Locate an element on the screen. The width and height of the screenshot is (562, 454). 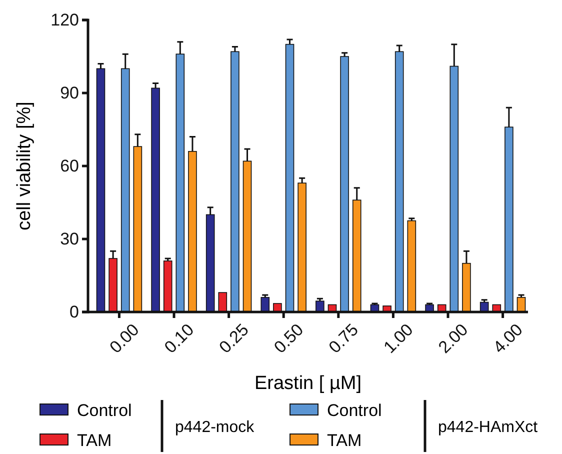
y-tick-label: 120 is located at coordinates (64, 20).